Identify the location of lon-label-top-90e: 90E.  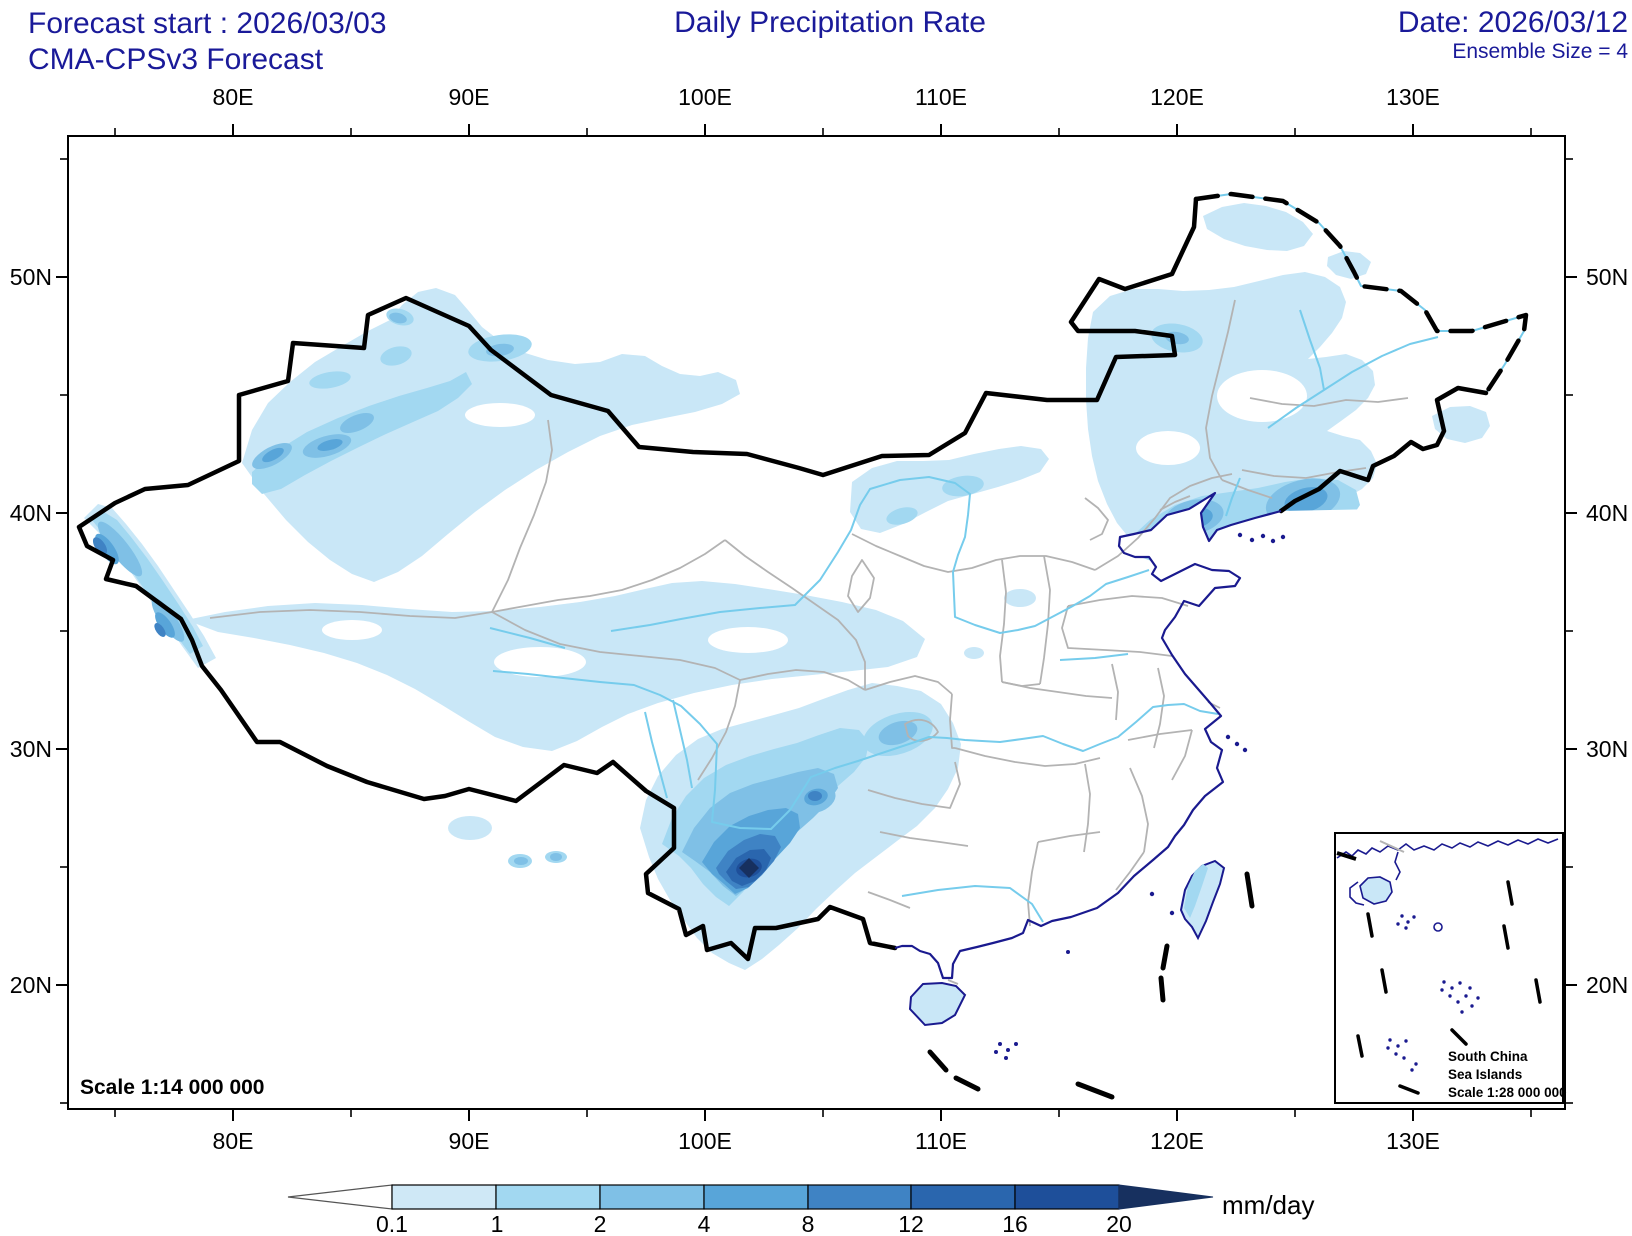
(469, 97).